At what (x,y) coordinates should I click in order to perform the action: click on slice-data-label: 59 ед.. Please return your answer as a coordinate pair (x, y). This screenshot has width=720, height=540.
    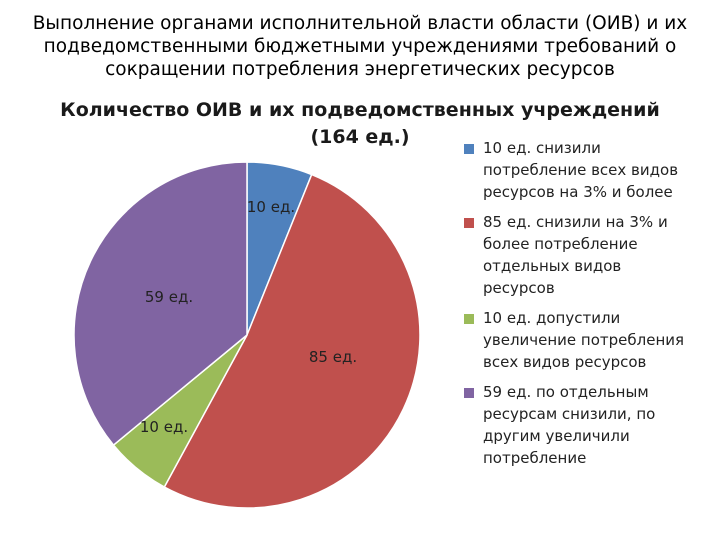
    Looking at the image, I should click on (169, 297).